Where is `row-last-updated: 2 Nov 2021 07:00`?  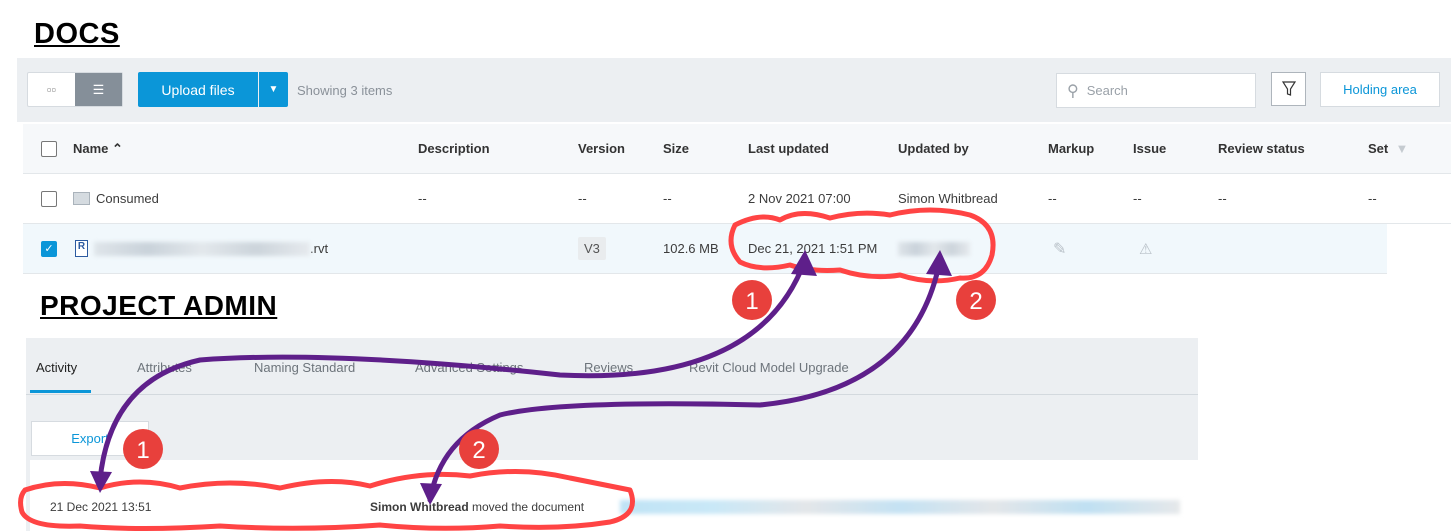
row-last-updated: 2 Nov 2021 07:00 is located at coordinates (799, 198).